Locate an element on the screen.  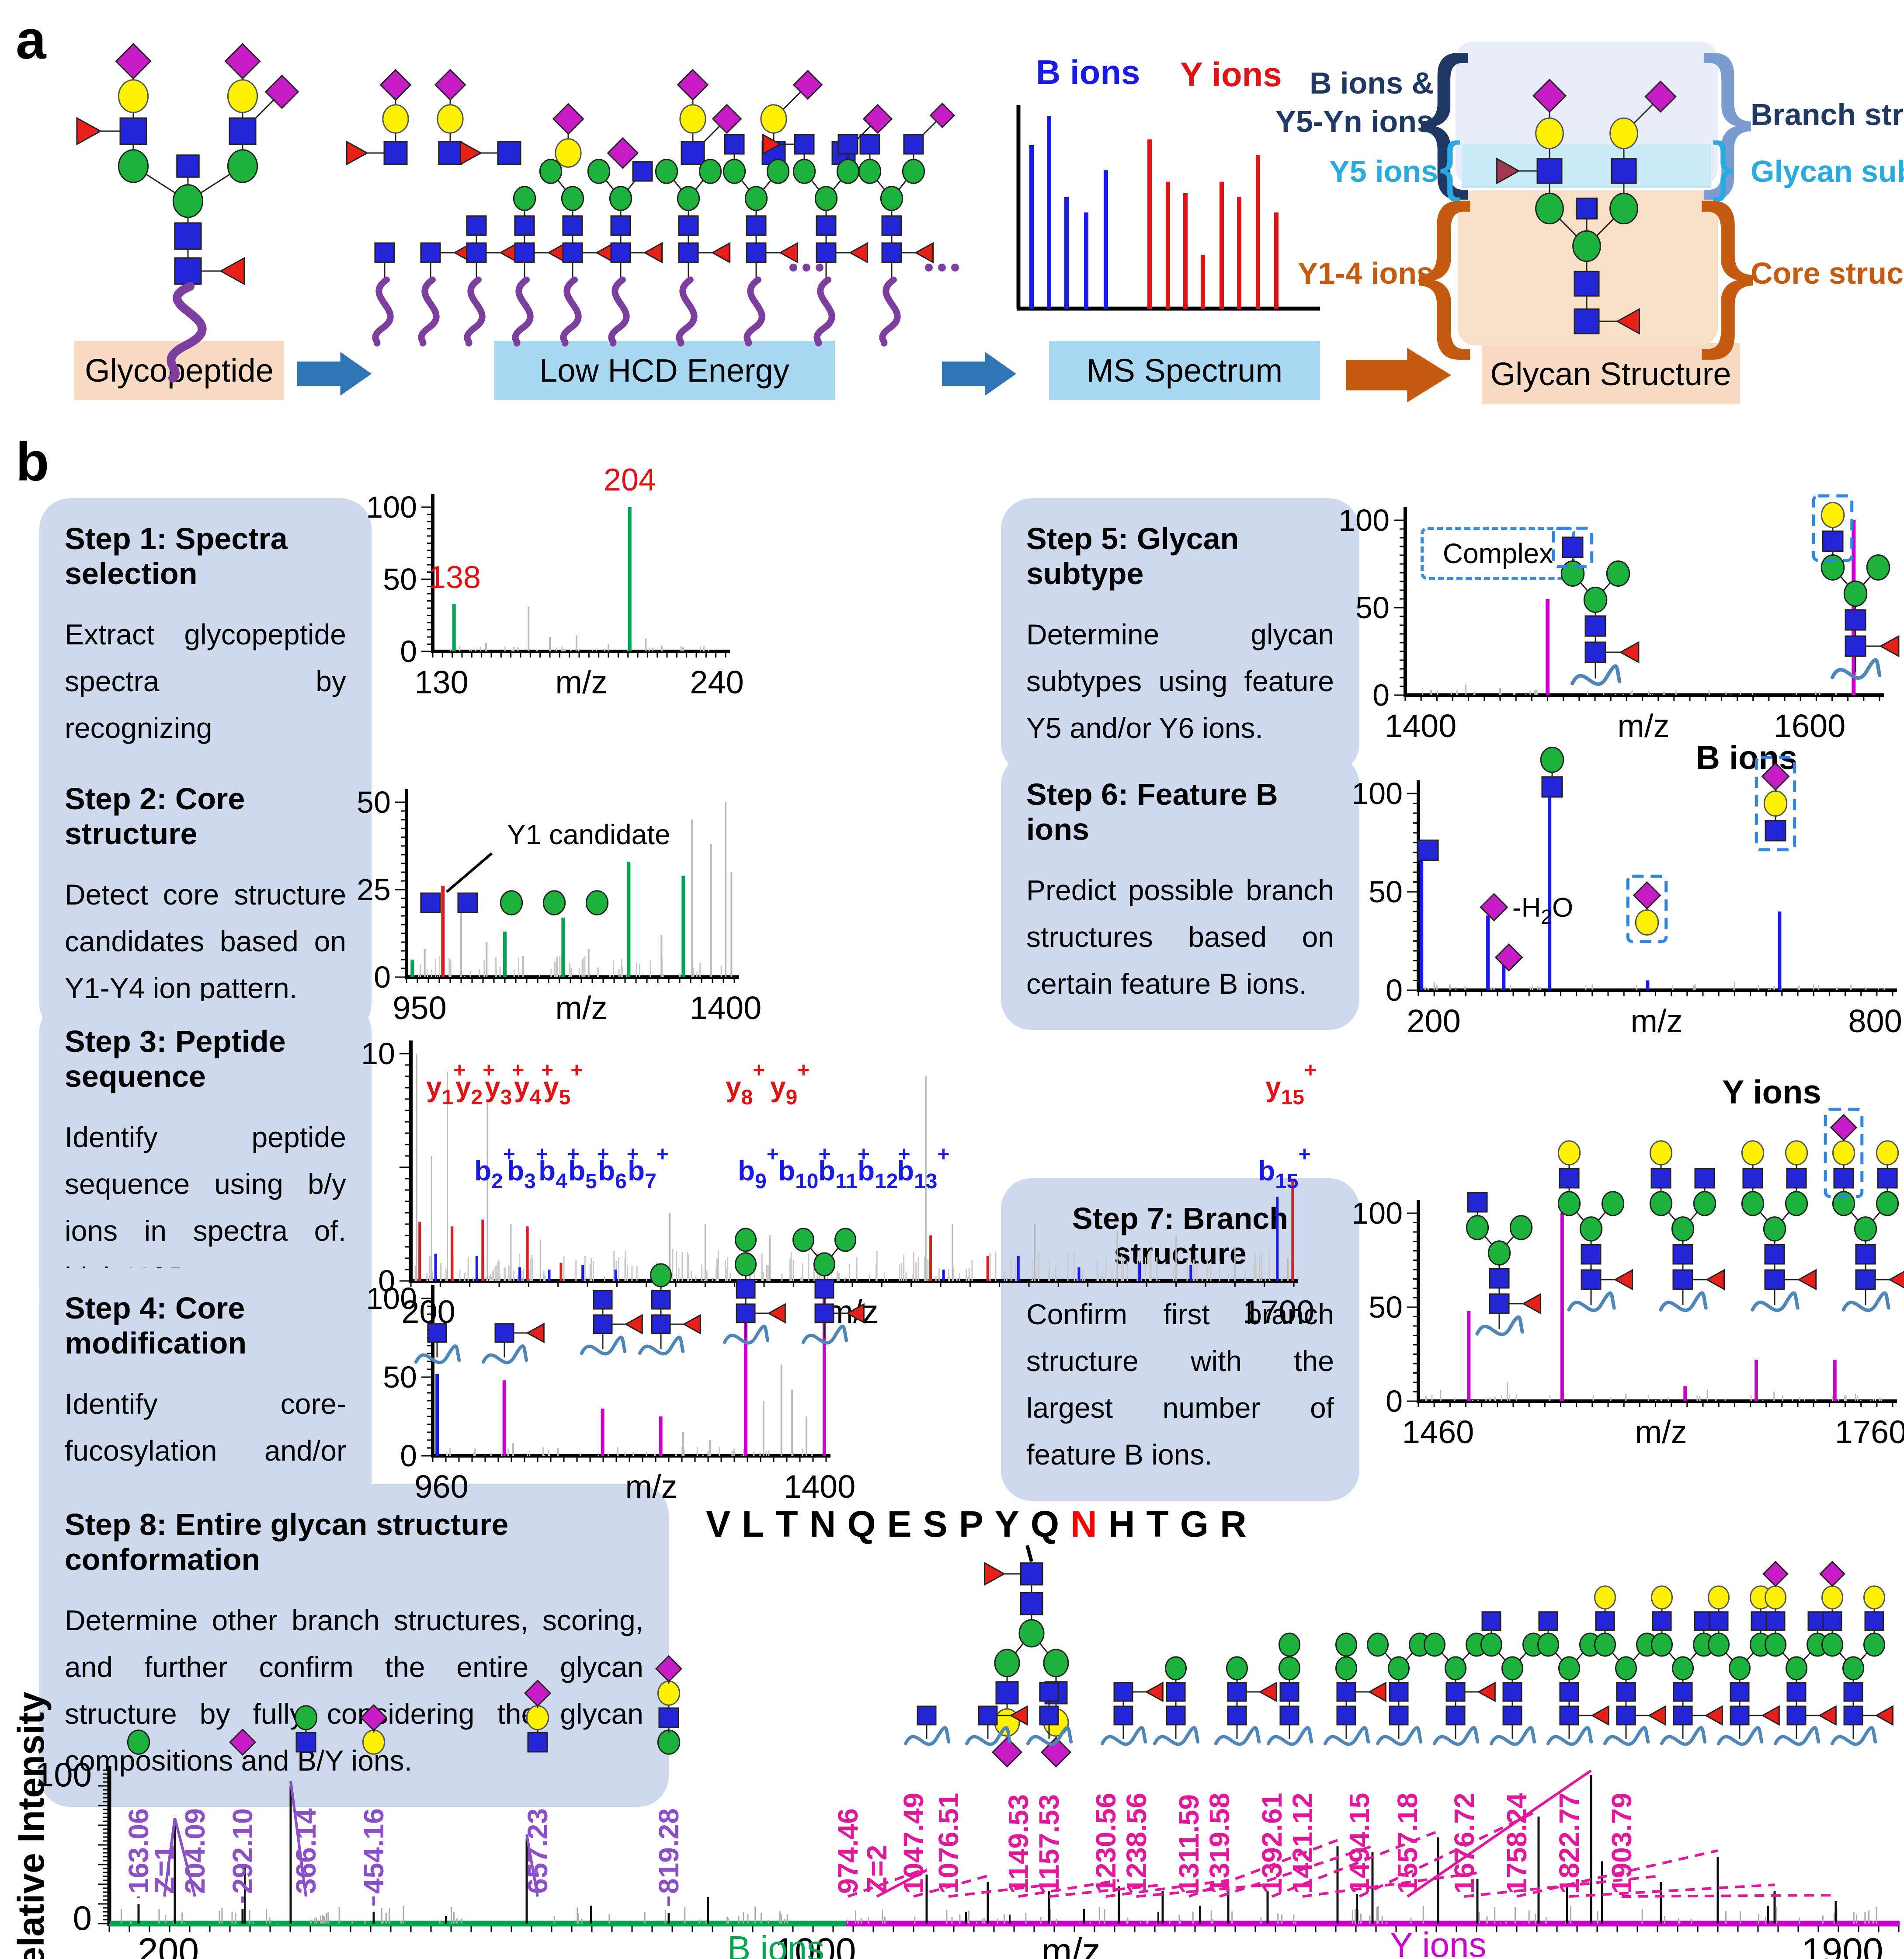
svg-text: y8+ is located at coordinates (745, 1084).